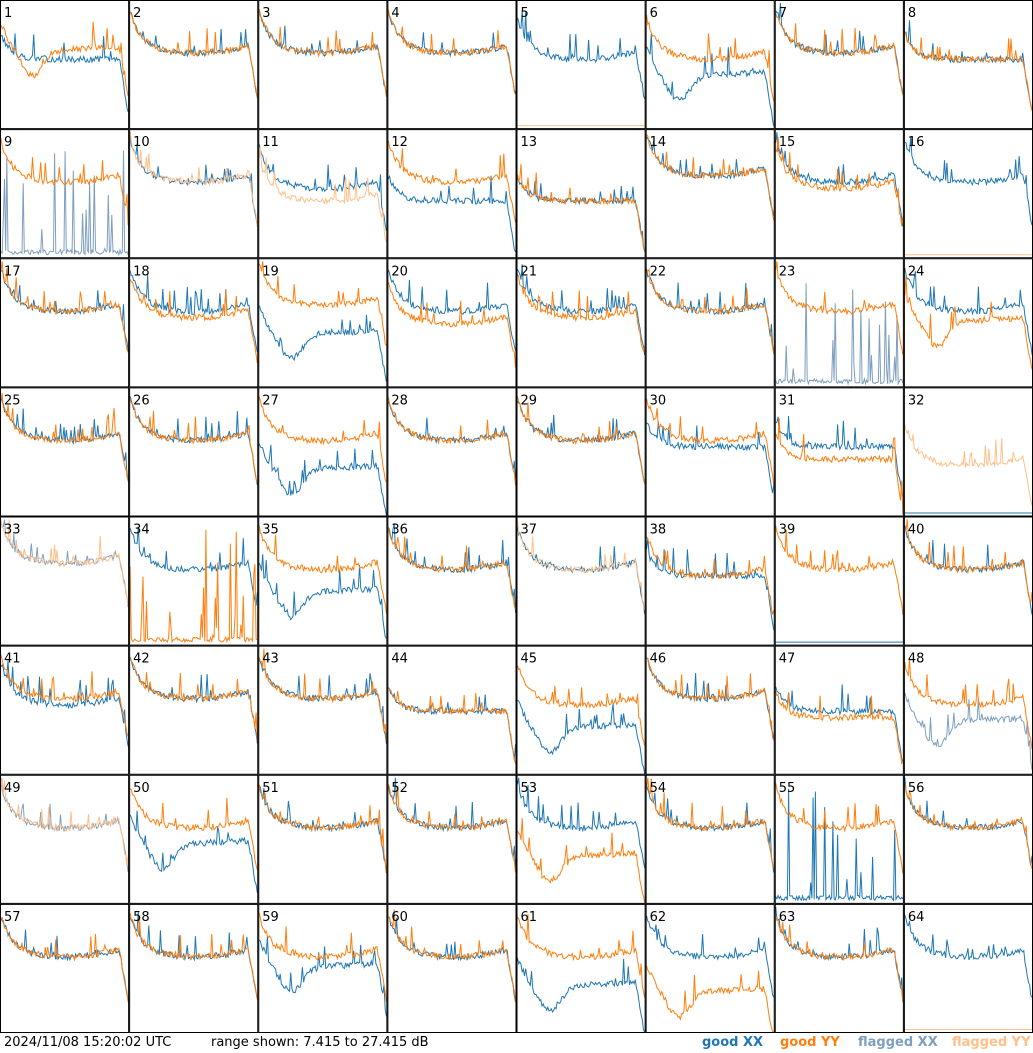  I want to click on panel-35: 35, so click(323, 581).